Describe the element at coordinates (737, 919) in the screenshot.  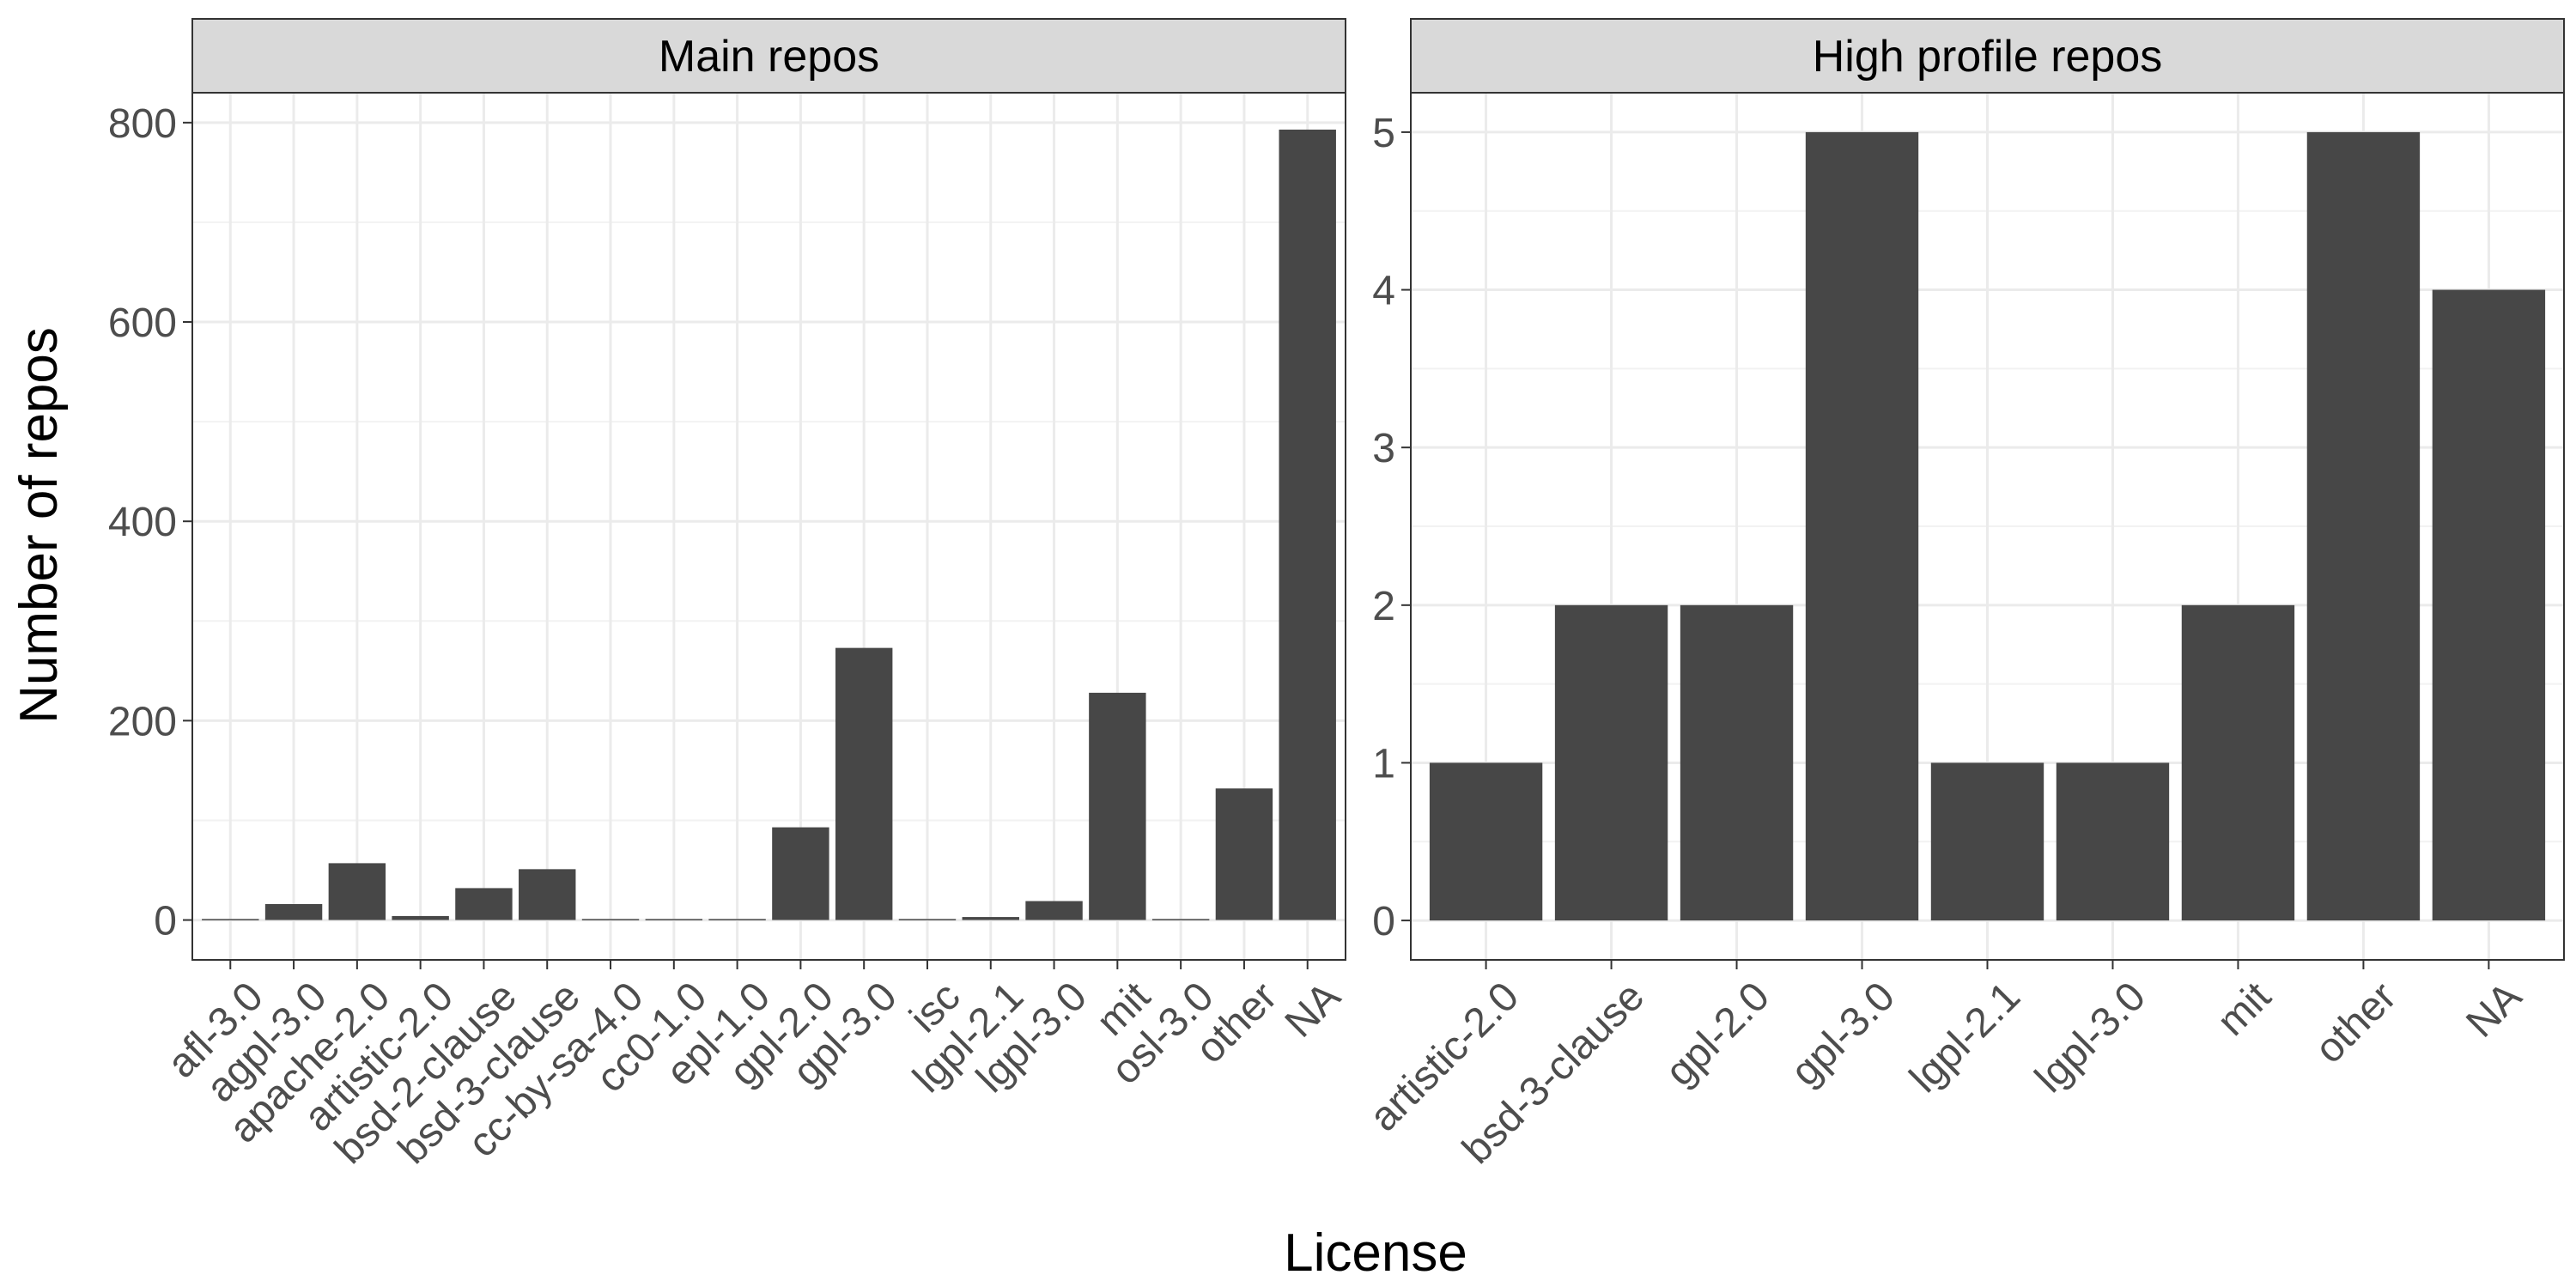
I see `bar-epl-1.0` at that location.